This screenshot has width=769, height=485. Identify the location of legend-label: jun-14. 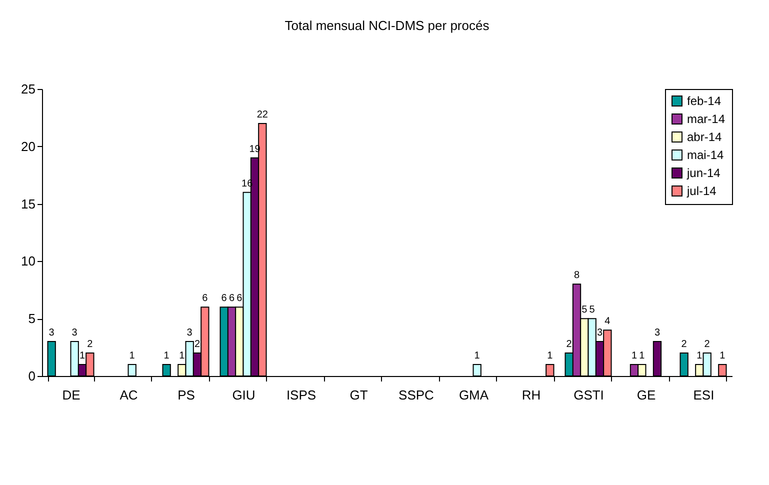
(703, 173).